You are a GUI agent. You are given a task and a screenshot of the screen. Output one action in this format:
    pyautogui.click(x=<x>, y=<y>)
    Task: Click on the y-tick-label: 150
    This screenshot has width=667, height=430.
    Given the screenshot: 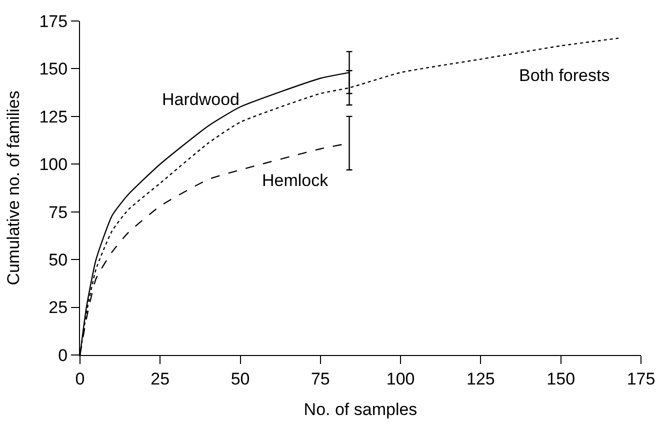 What is the action you would take?
    pyautogui.click(x=53, y=69)
    